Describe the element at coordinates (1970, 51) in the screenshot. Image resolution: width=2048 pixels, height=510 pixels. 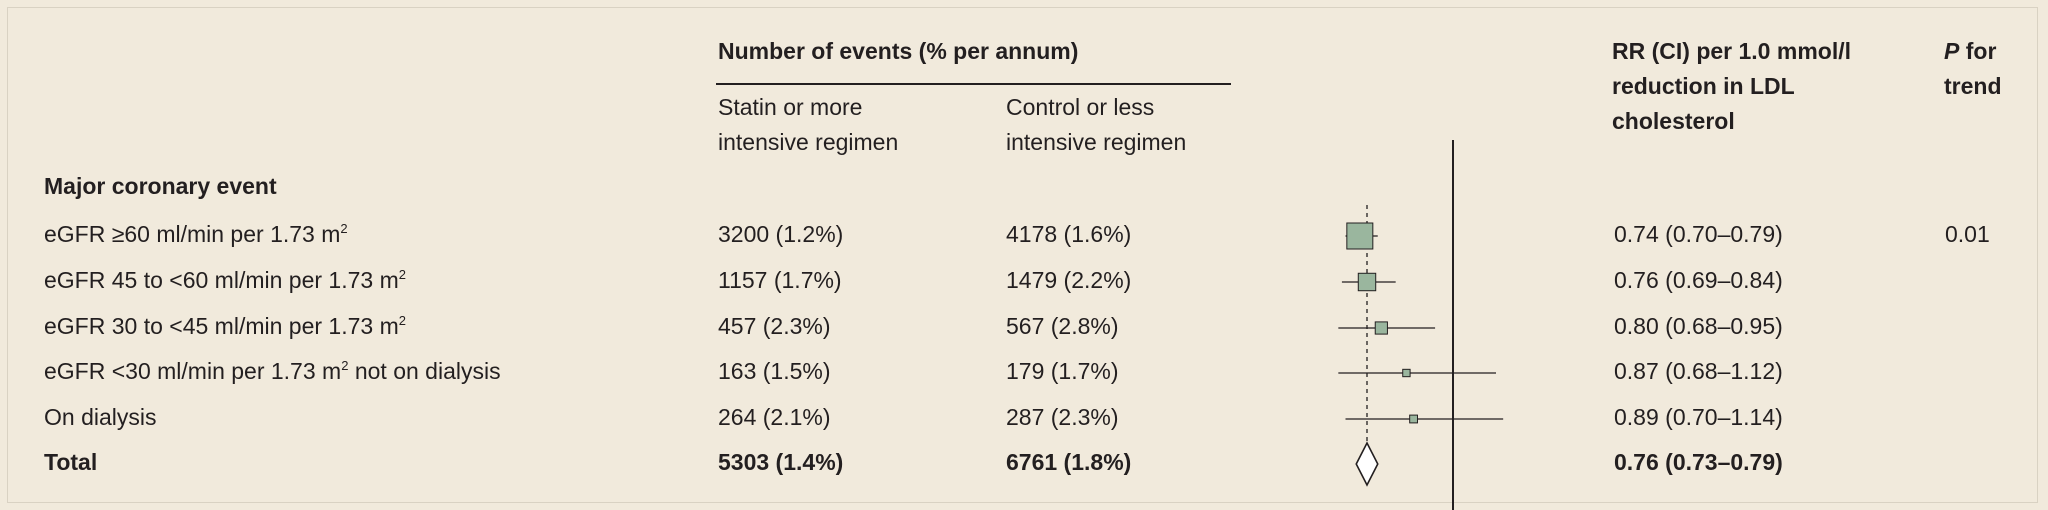
I see `p-col-header-line1: P for` at that location.